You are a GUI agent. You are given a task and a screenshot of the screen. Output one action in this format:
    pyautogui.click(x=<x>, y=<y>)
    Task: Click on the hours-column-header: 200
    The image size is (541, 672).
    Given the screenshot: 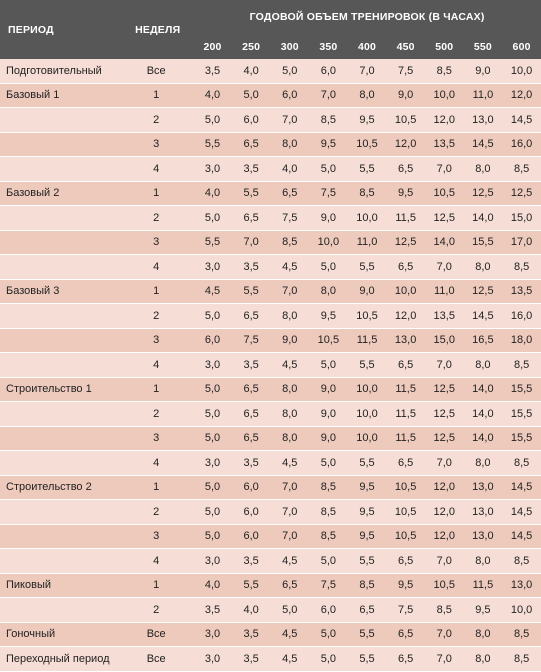 What is the action you would take?
    pyautogui.click(x=212, y=46)
    